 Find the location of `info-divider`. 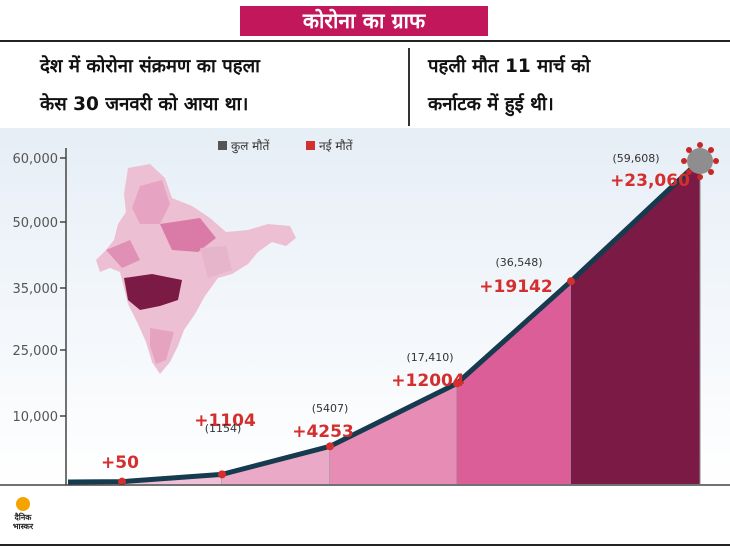

info-divider is located at coordinates (409, 87).